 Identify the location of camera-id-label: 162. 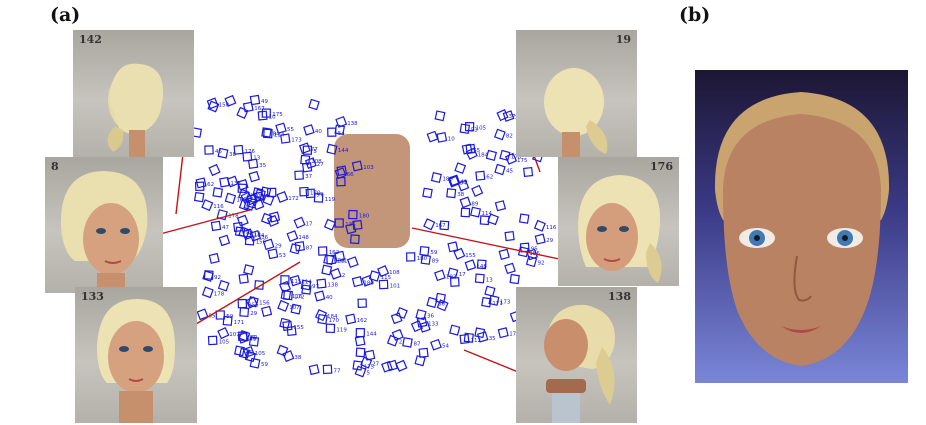
(334, 253).